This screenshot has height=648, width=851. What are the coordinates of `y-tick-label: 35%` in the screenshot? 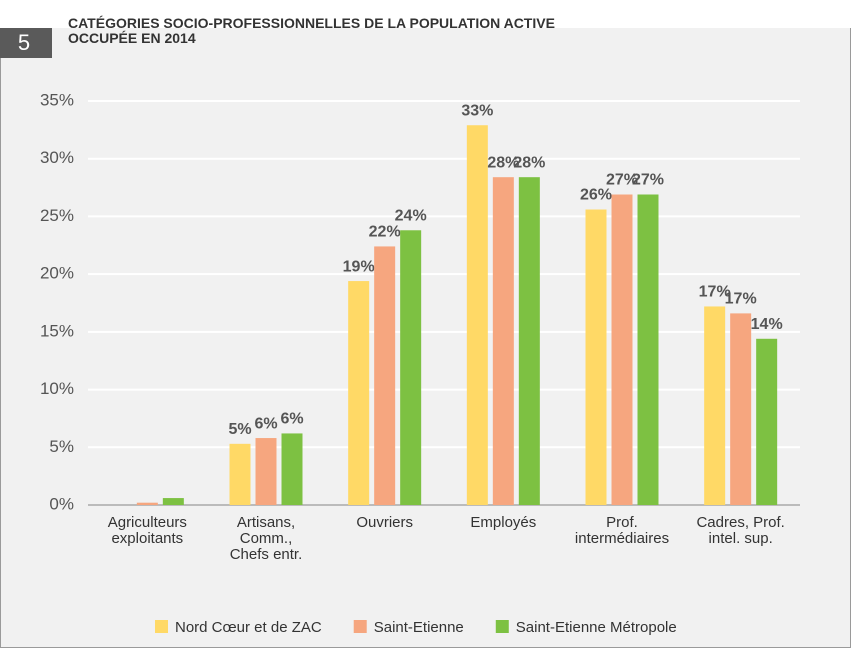 It's located at (57, 99).